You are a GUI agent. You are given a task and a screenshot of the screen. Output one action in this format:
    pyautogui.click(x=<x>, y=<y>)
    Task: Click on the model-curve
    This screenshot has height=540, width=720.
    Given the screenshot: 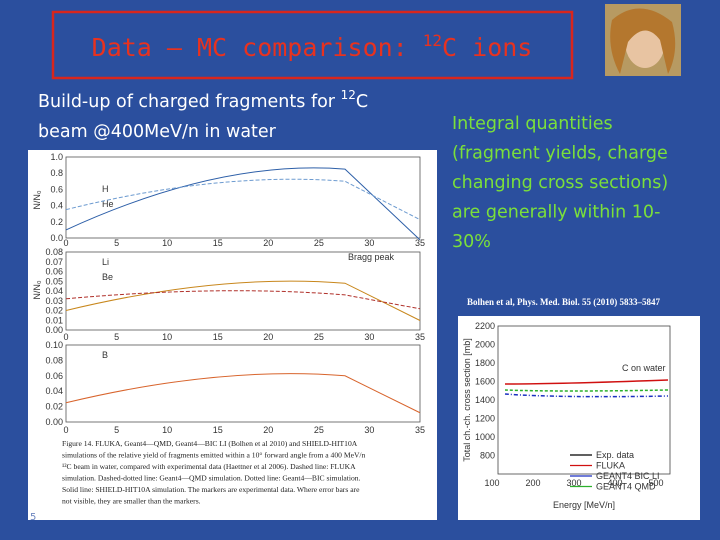 What is the action you would take?
    pyautogui.click(x=586, y=395)
    